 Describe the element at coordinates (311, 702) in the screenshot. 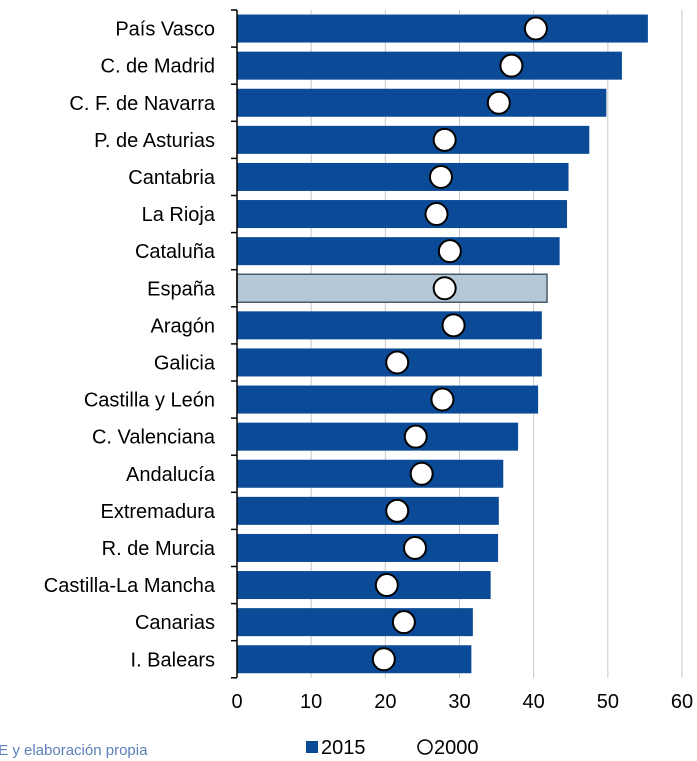

I see `x-tick-label: 10` at that location.